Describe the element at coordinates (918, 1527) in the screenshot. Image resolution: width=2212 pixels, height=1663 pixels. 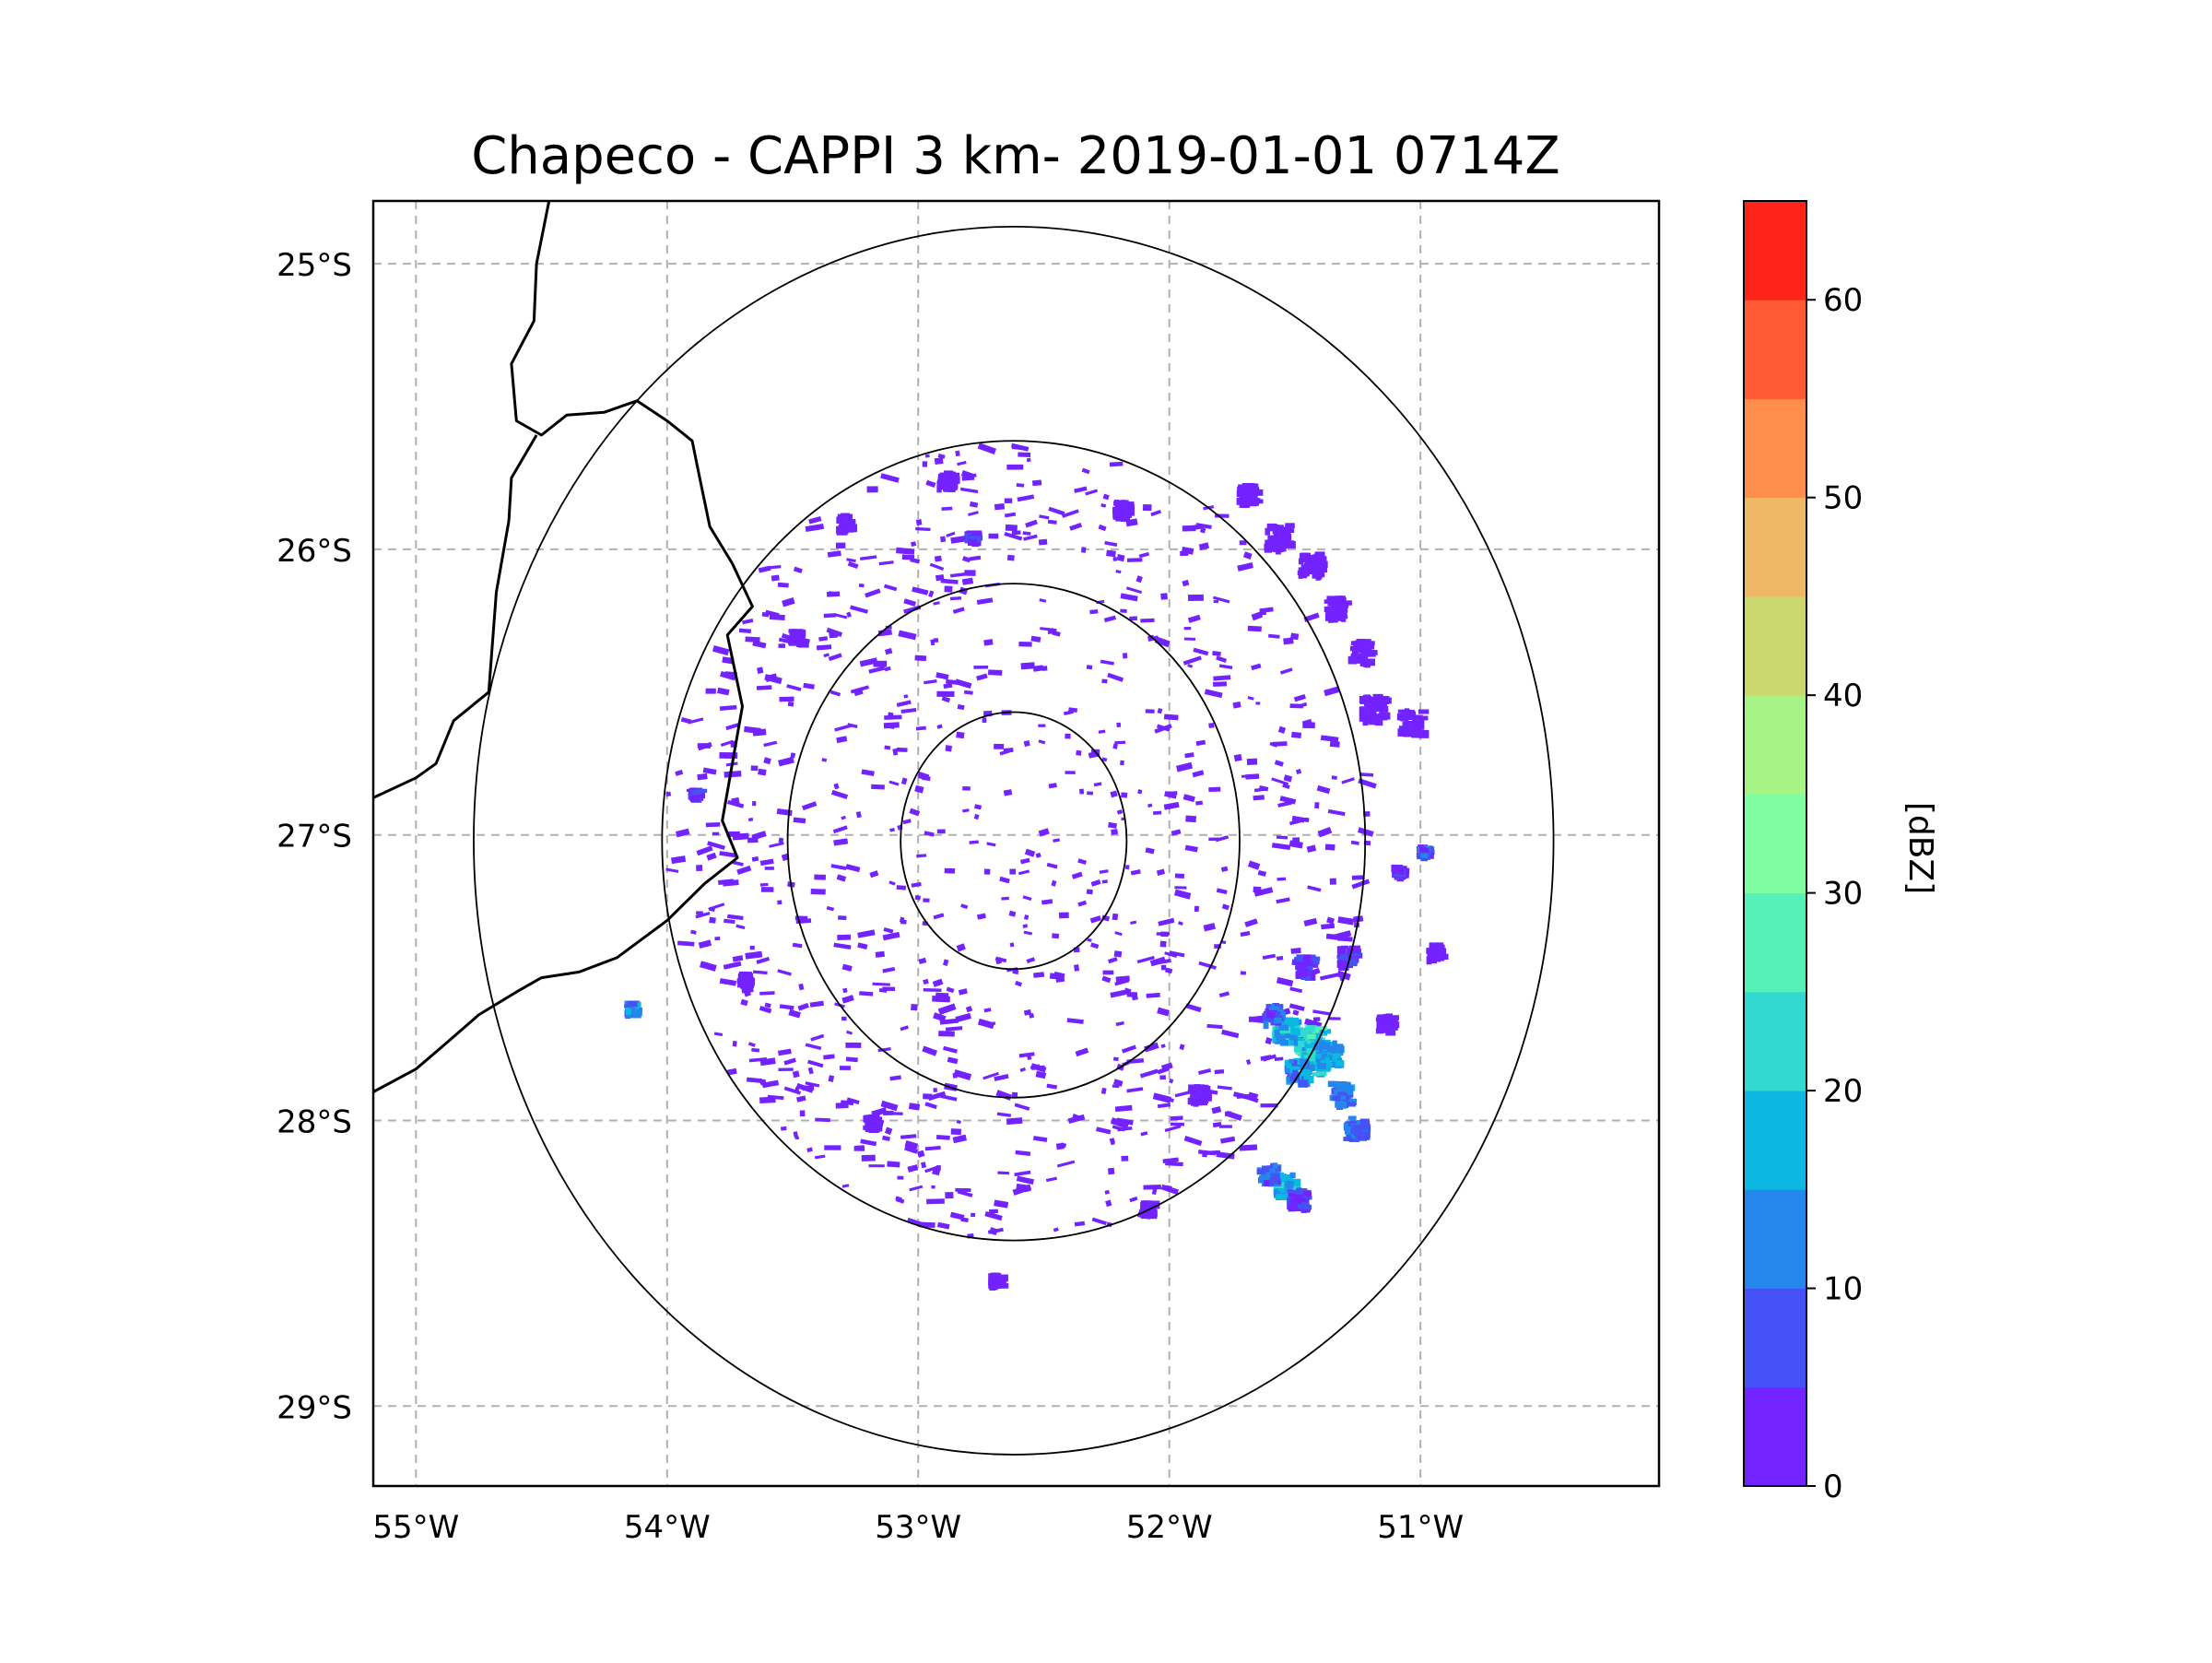
I see `lon-tick-label: 53°W` at that location.